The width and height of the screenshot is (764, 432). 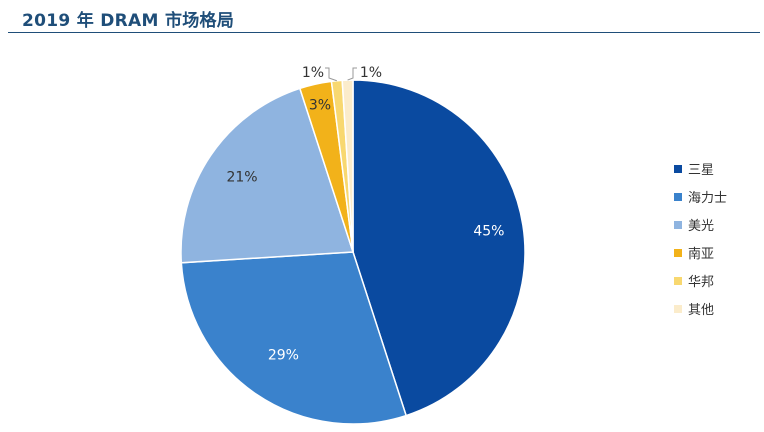 What do you see at coordinates (384, 32) in the screenshot?
I see `title-divider` at bounding box center [384, 32].